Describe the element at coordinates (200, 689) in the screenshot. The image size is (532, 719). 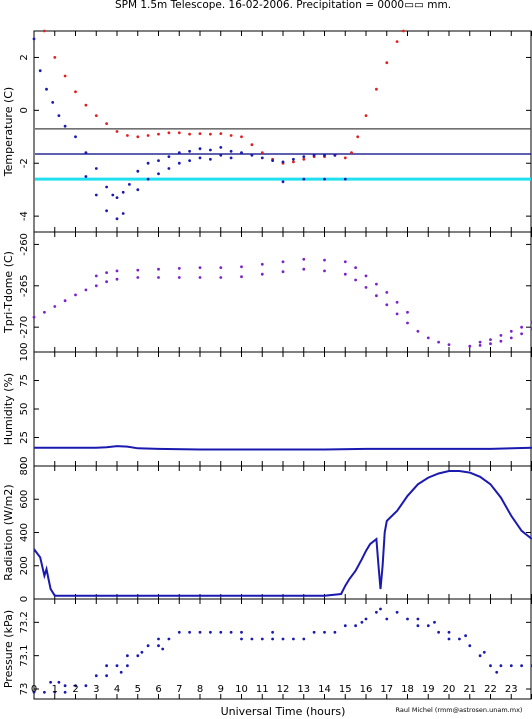
I see `x-tick-label: 8` at that location.